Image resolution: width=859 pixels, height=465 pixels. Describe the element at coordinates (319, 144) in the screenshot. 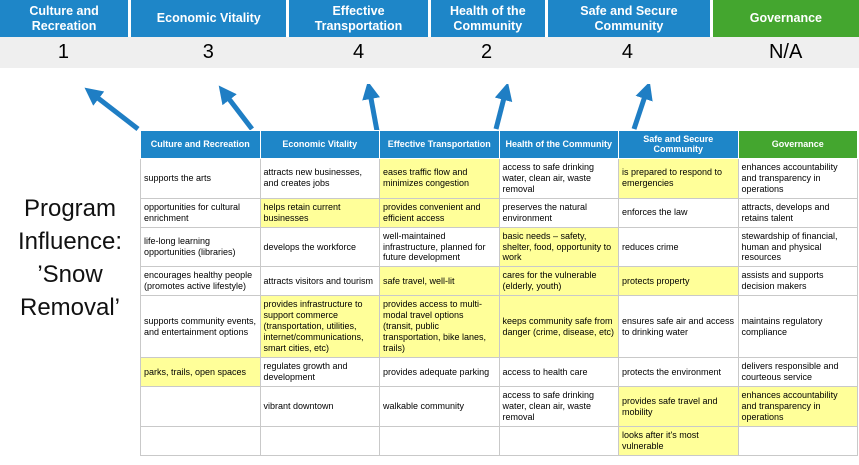

I see `matrix-column-header: Economic Vitality` at that location.